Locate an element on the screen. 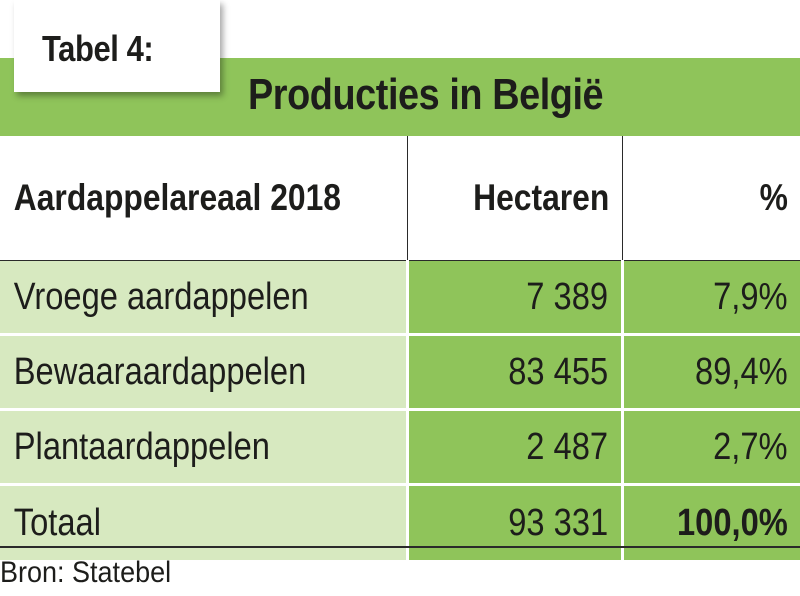 The height and width of the screenshot is (596, 800). row-name-cell: Bewaaraardappelen is located at coordinates (203, 372).